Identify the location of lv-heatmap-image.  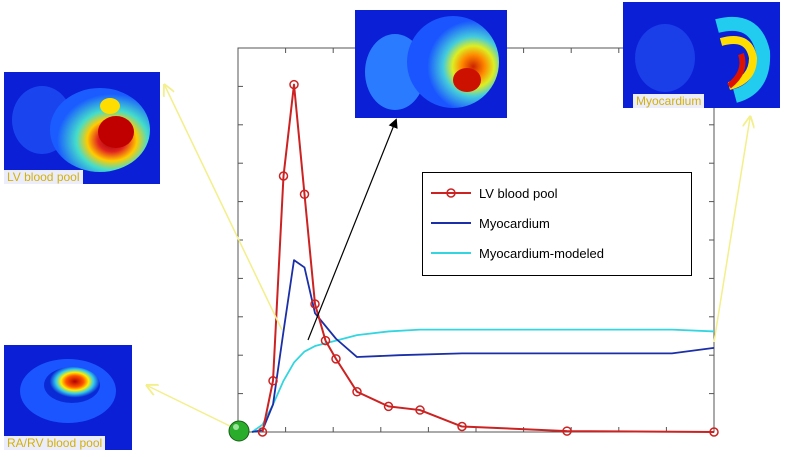
(82, 128).